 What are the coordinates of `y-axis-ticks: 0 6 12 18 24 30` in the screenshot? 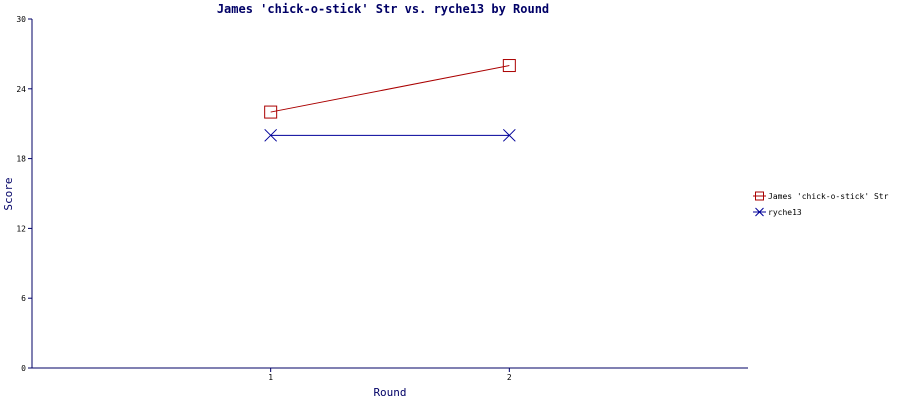 It's located at (24, 194).